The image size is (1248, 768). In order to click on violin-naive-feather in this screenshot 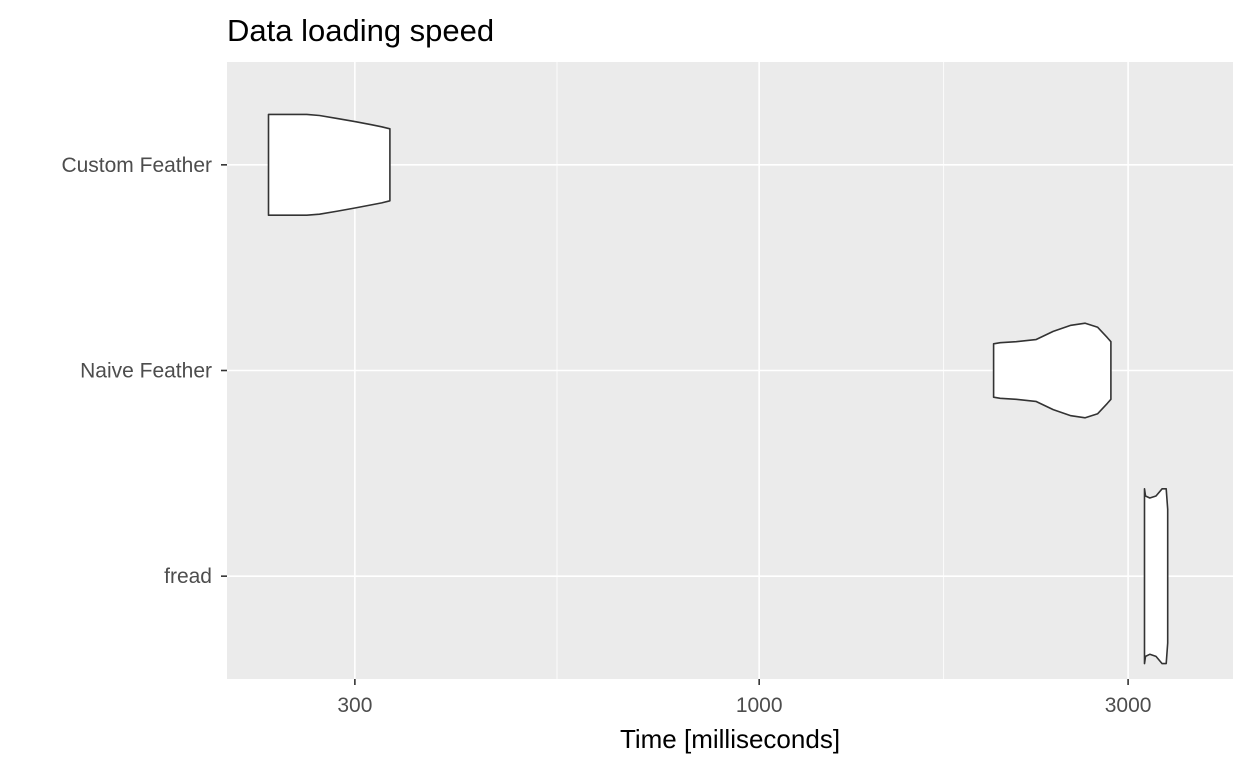, I will do `click(1052, 370)`.